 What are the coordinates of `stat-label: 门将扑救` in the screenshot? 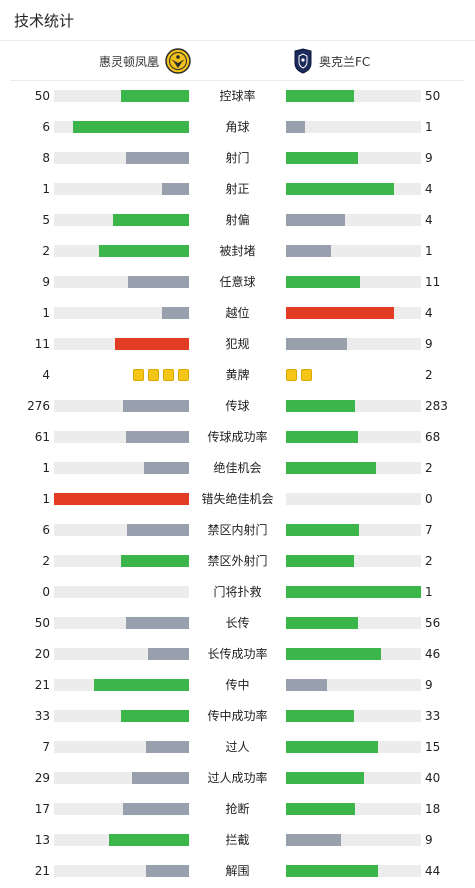 It's located at (237, 592).